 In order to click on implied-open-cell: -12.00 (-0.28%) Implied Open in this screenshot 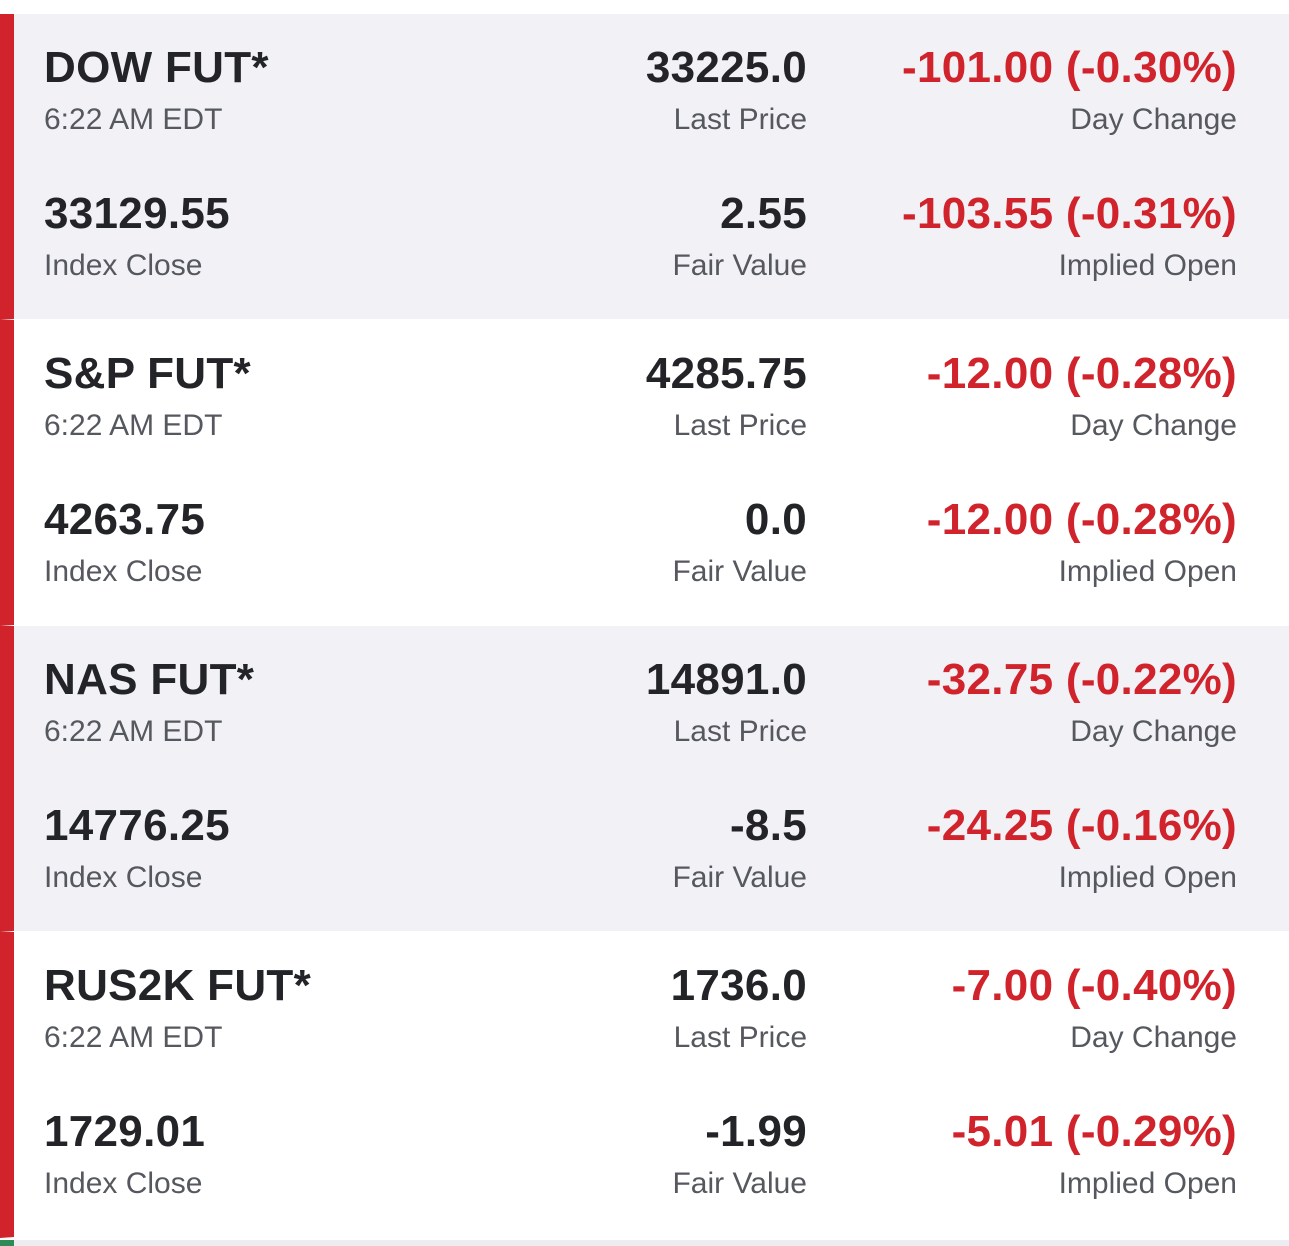, I will do `click(1082, 542)`.